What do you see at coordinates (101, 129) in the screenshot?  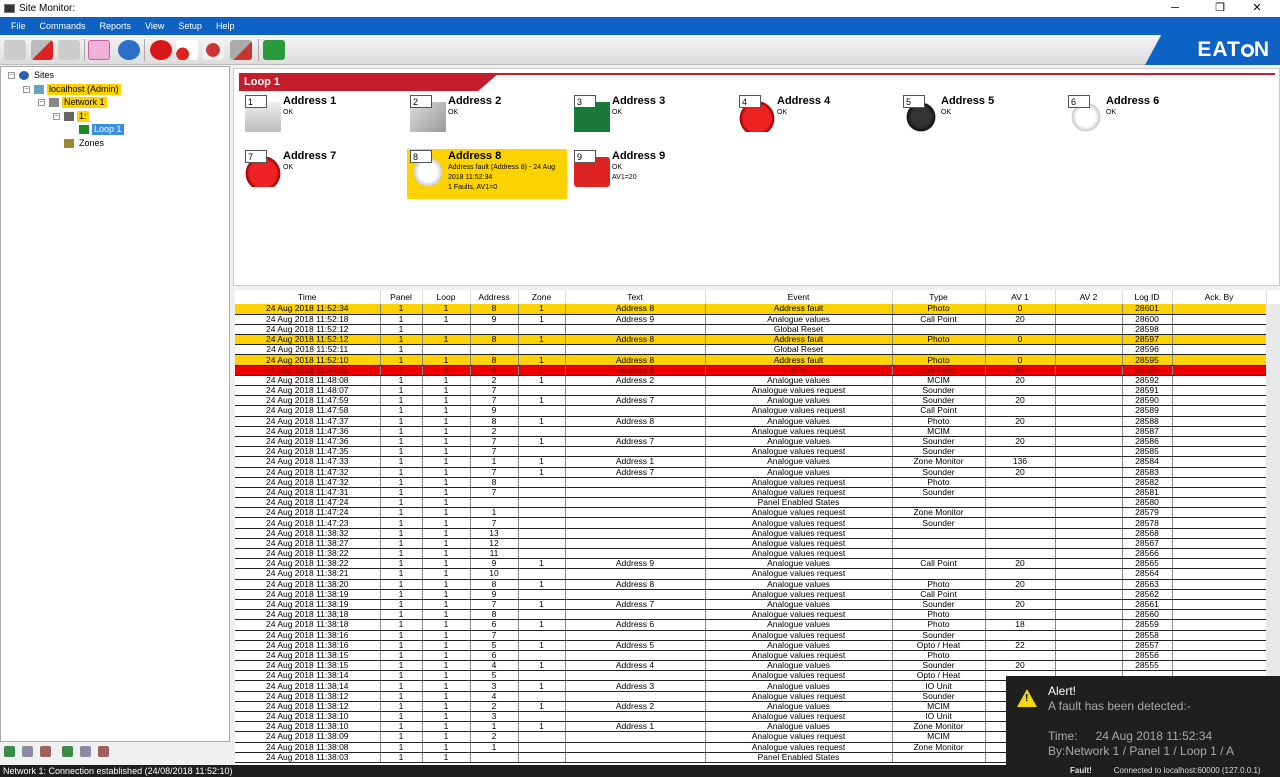 I see `tree-node-loop: Loop 1` at bounding box center [101, 129].